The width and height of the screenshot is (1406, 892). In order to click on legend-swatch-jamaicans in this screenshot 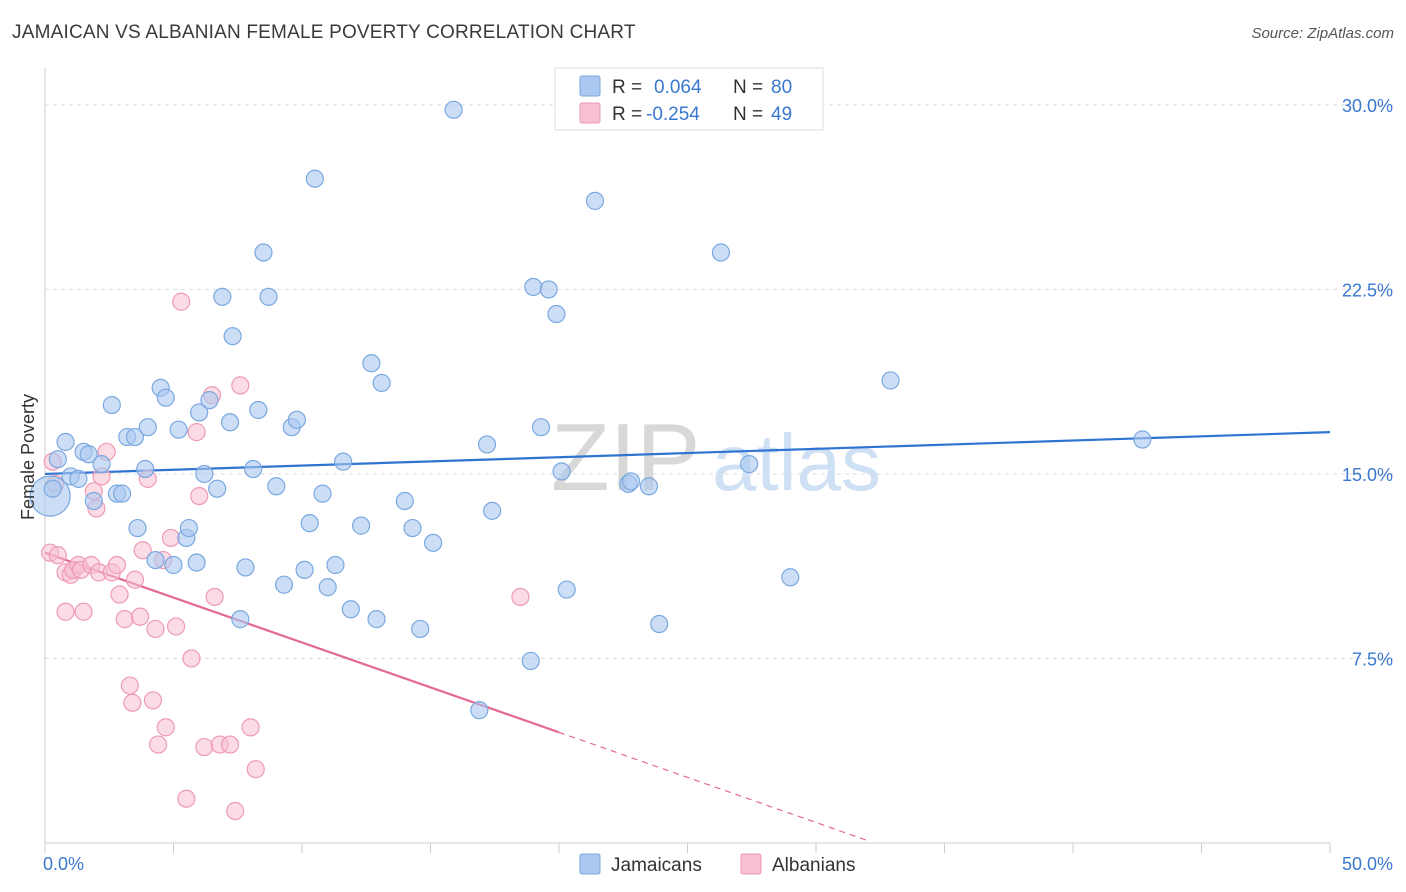, I will do `click(590, 86)`.